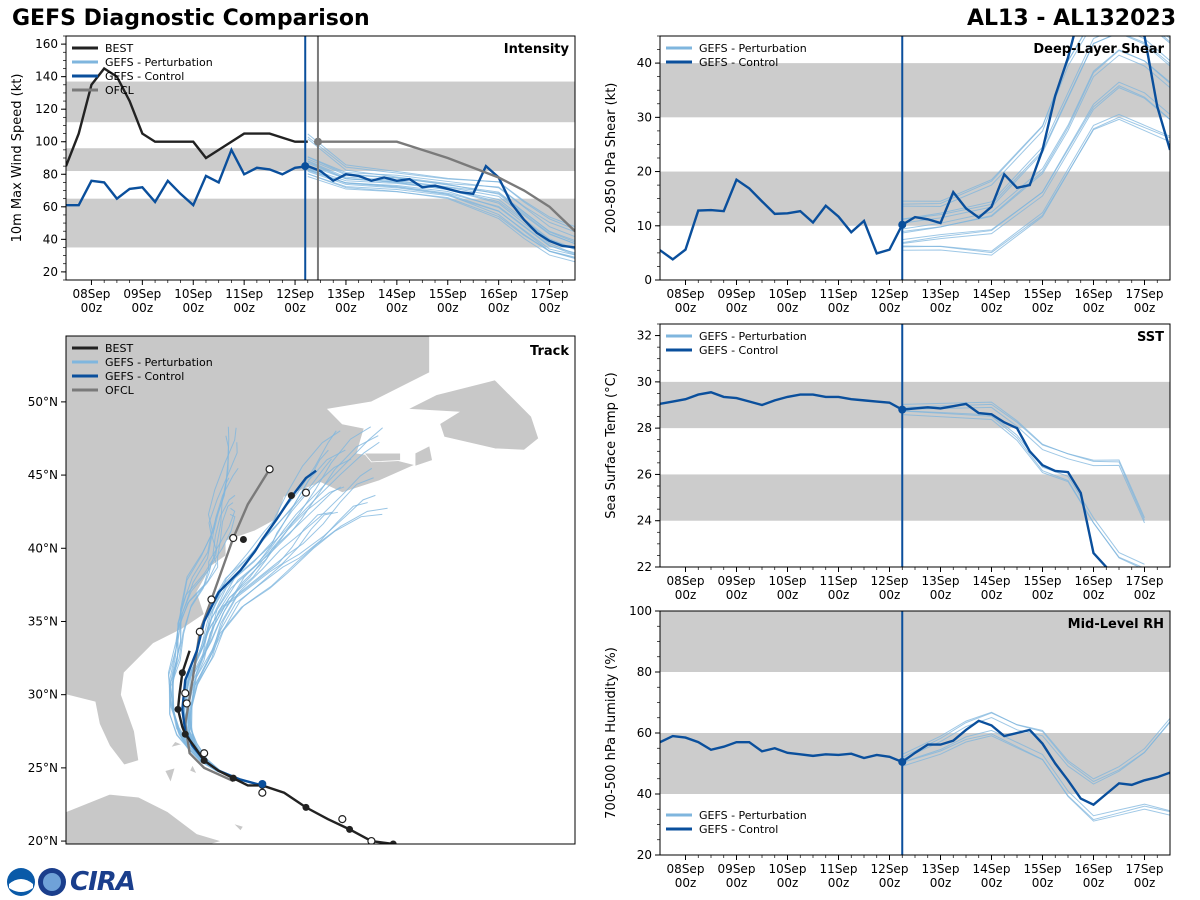 The image size is (1200, 900). I want to click on cira-logo: CIRA, so click(71, 882).